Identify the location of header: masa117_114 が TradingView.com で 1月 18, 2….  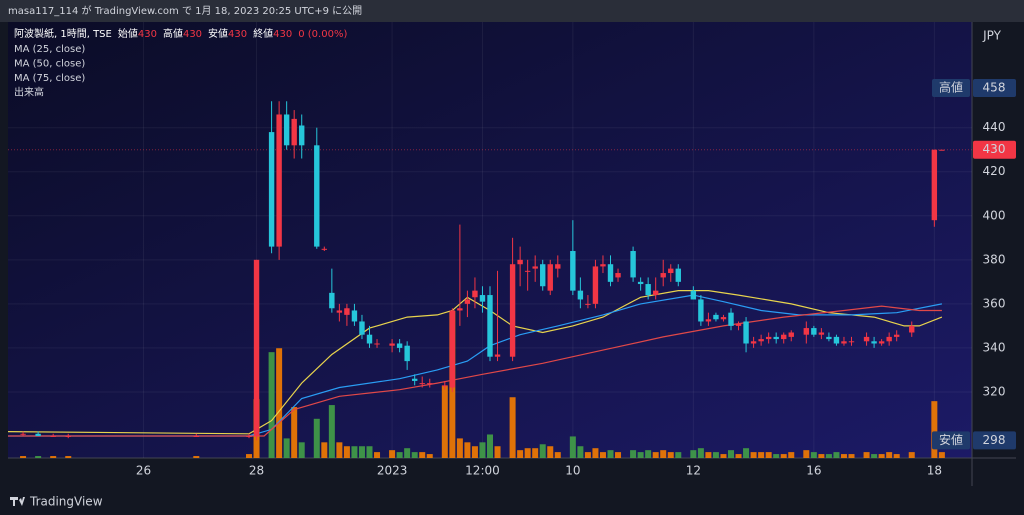
(185, 10).